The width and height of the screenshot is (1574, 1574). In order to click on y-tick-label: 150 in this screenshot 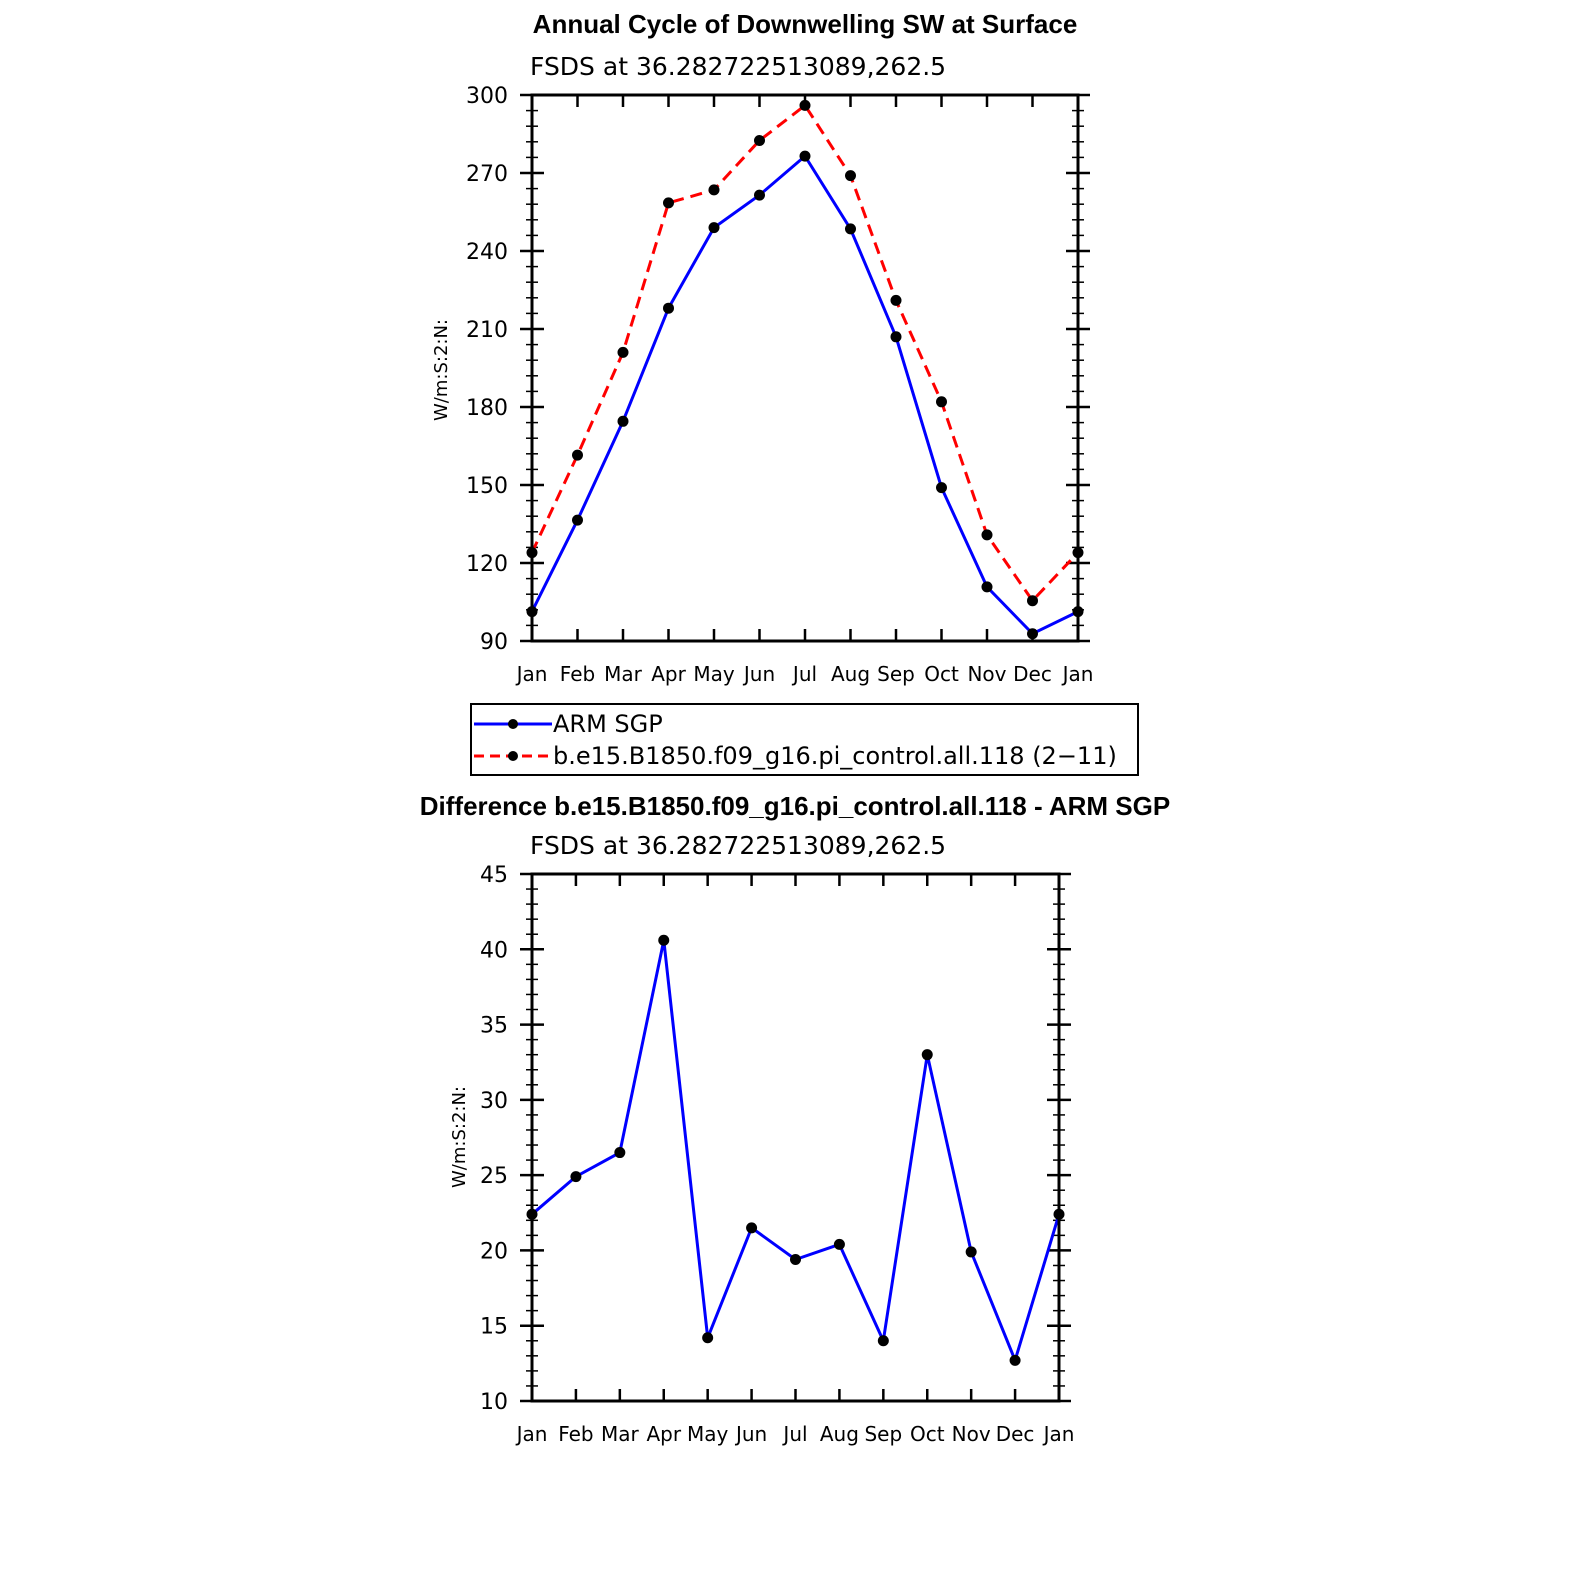, I will do `click(487, 486)`.